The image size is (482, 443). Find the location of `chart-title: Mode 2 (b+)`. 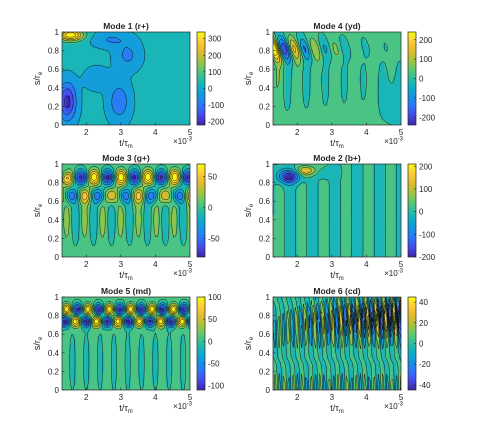

chart-title: Mode 2 (b+) is located at coordinates (337, 158).